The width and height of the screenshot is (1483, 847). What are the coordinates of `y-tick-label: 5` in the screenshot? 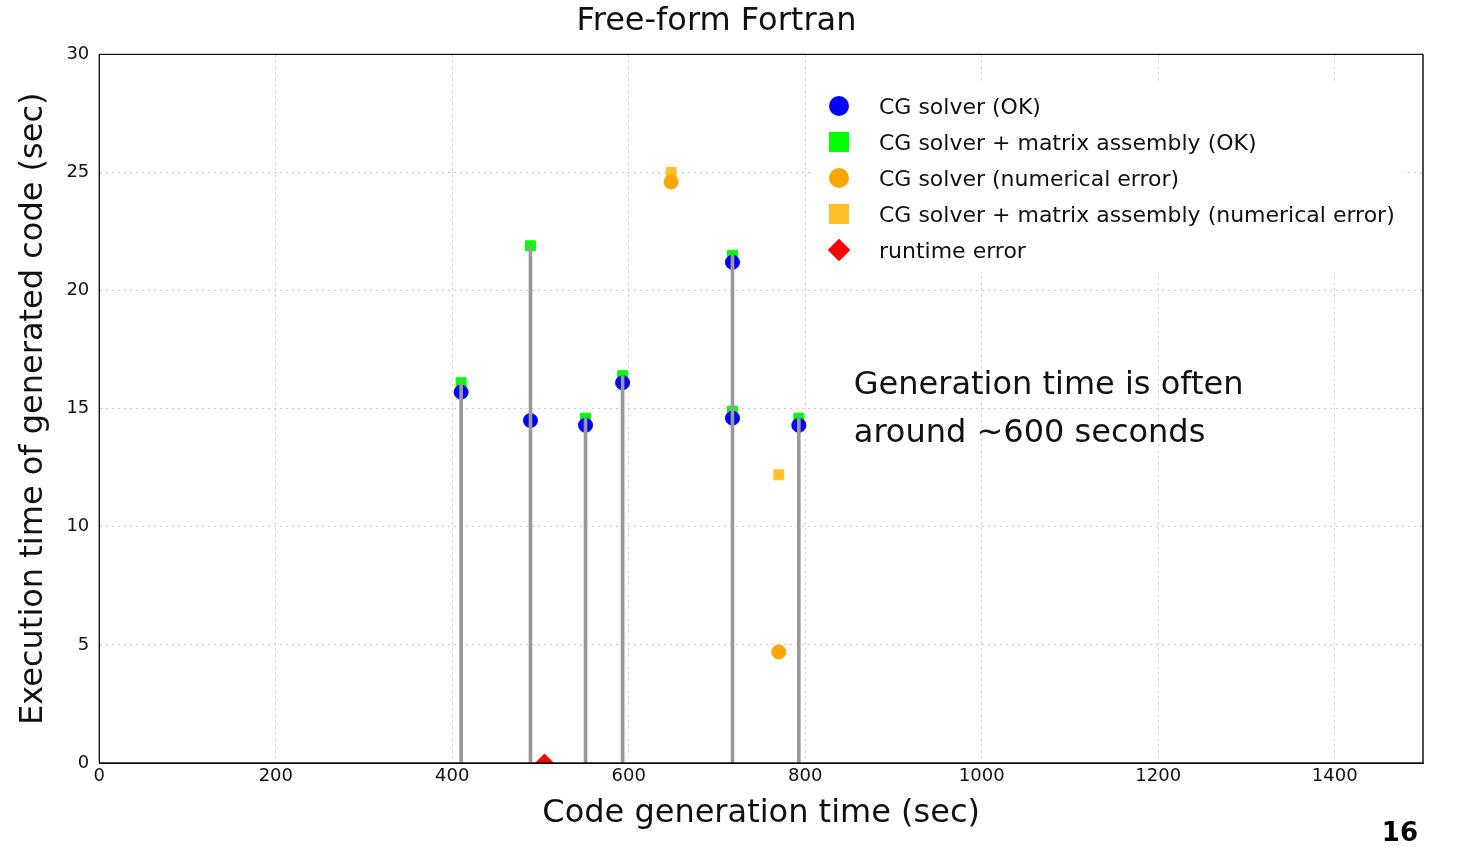 It's located at (83, 643).